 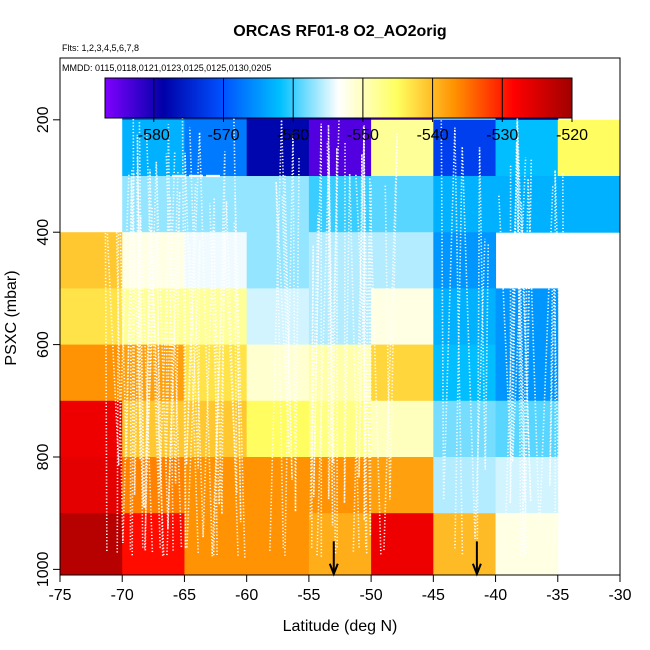 What do you see at coordinates (43, 232) in the screenshot?
I see `y-tick-label: 400` at bounding box center [43, 232].